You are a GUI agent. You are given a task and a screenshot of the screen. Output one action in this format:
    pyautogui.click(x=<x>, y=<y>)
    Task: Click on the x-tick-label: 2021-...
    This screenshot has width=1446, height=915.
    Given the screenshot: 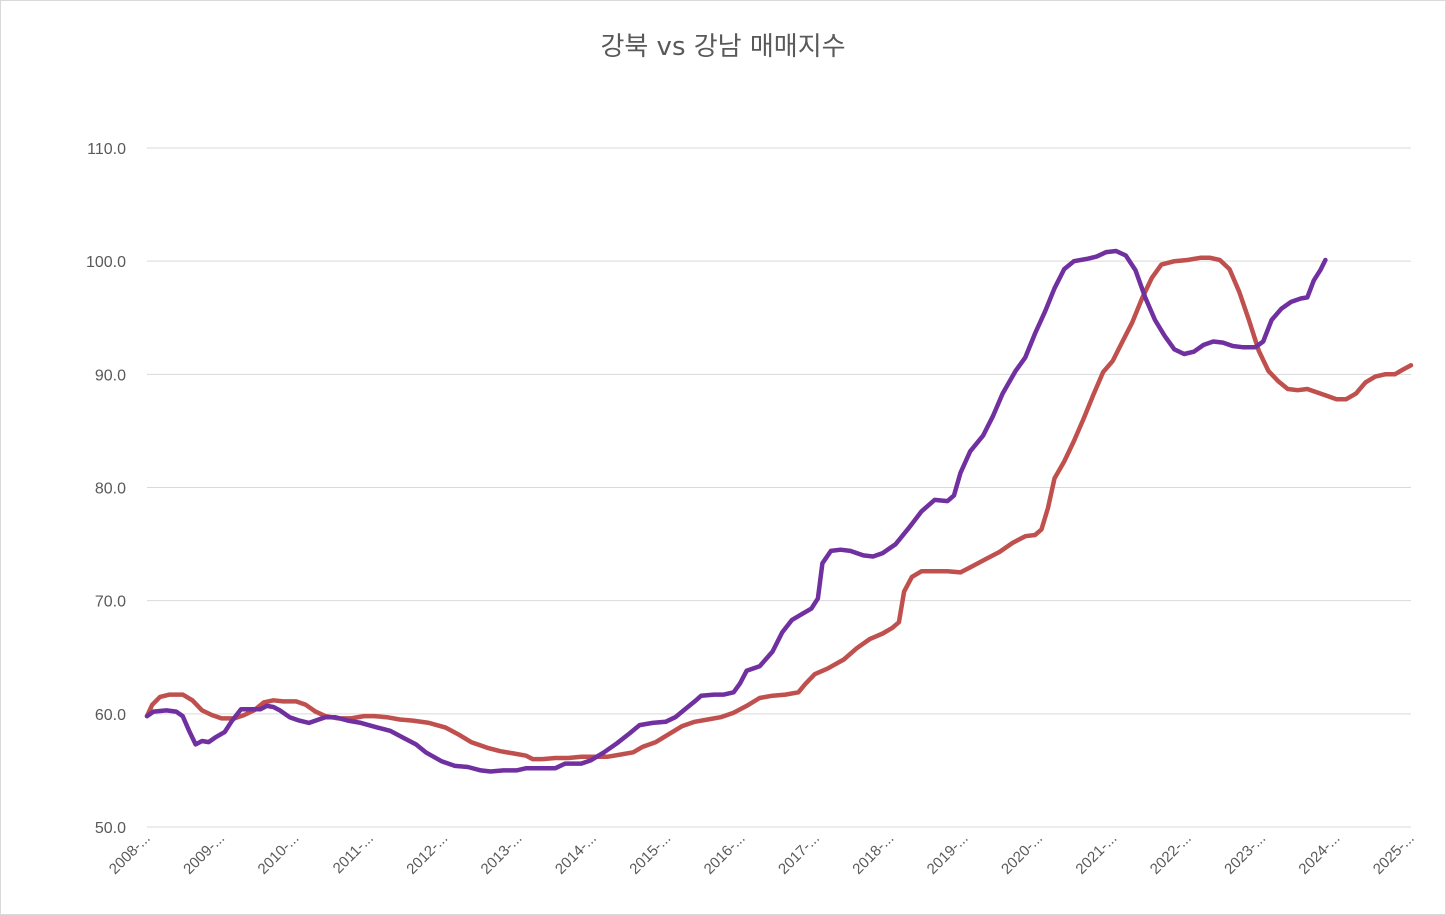 What is the action you would take?
    pyautogui.click(x=1096, y=854)
    